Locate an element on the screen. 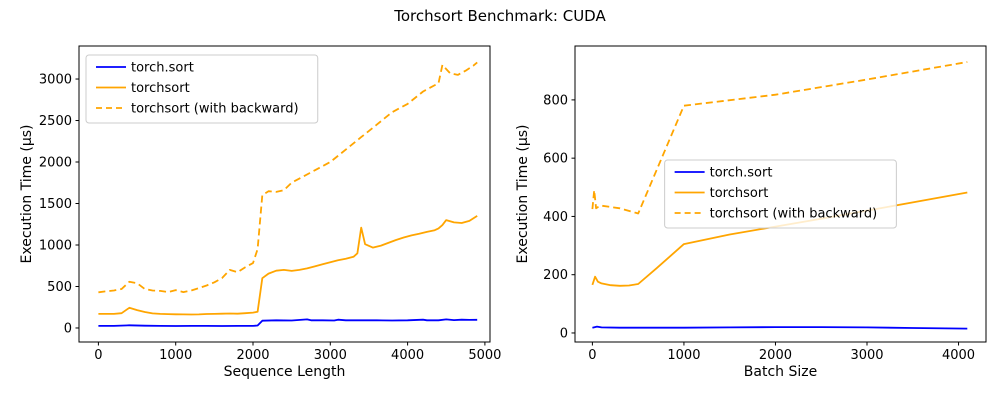  y-tick-label: 2500 is located at coordinates (55, 121).